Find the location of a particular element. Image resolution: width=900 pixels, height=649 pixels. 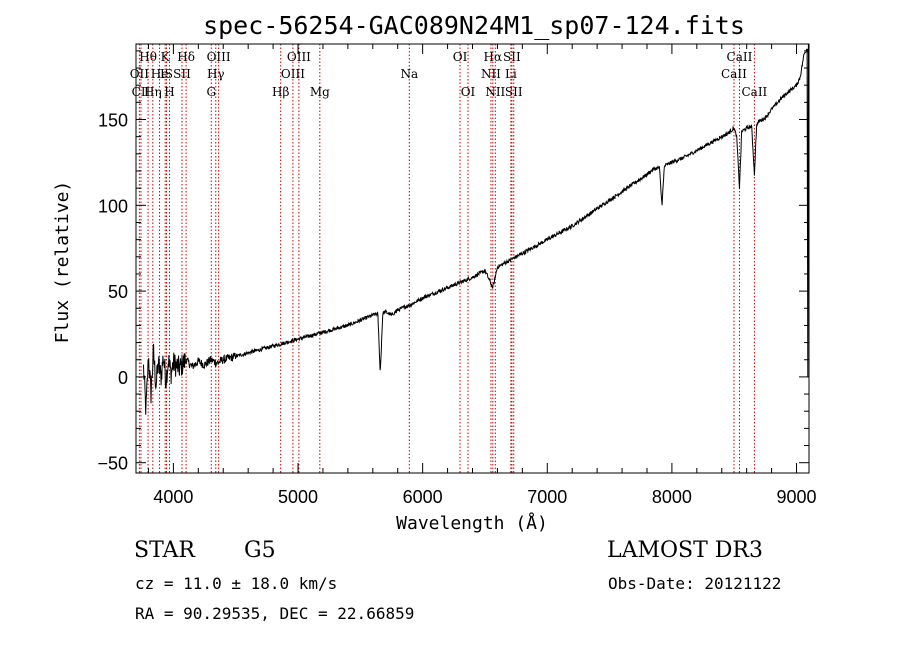

y-tick-label: 0 is located at coordinates (123, 378).